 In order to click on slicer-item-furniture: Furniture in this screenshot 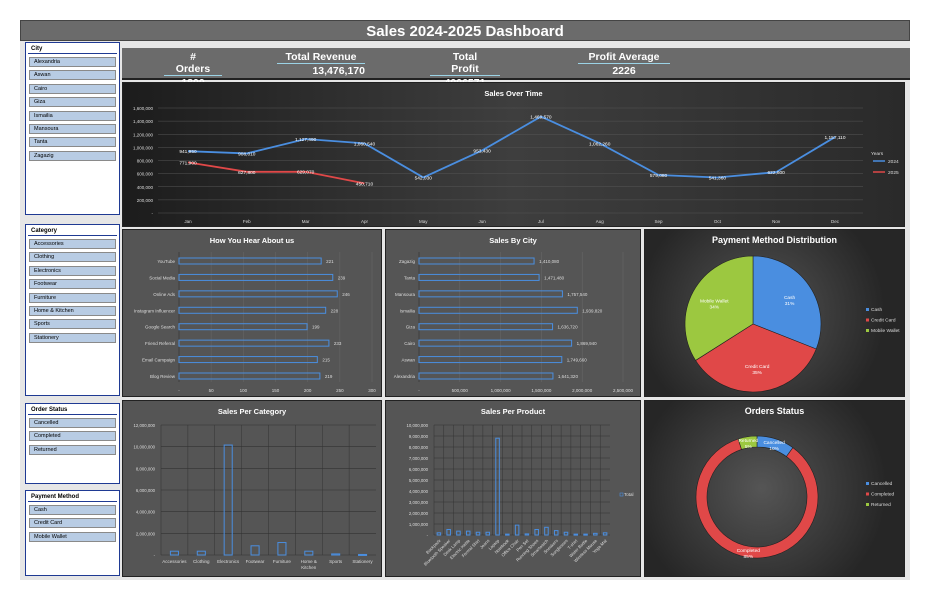, I will do `click(72, 297)`.